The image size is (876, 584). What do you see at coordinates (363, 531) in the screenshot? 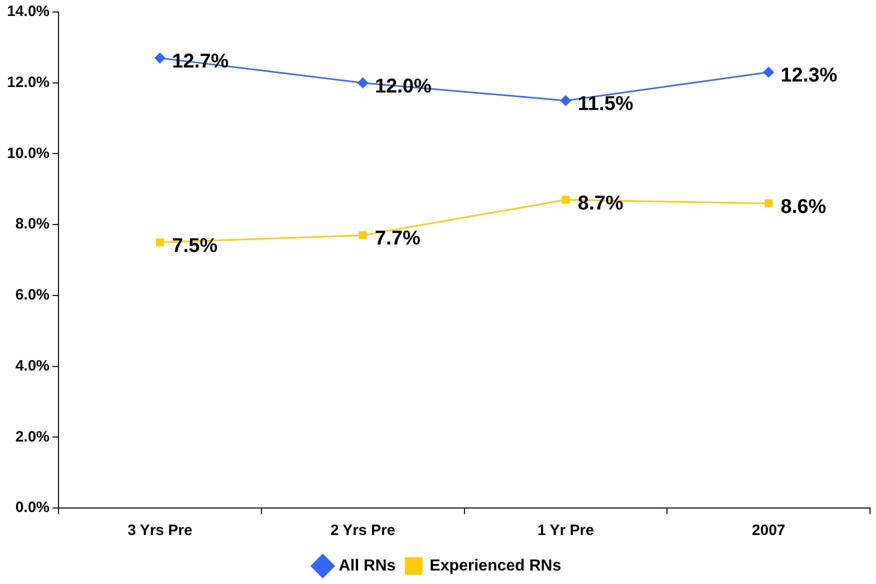
I see `x-tick-label: 2 Yrs Pre` at bounding box center [363, 531].